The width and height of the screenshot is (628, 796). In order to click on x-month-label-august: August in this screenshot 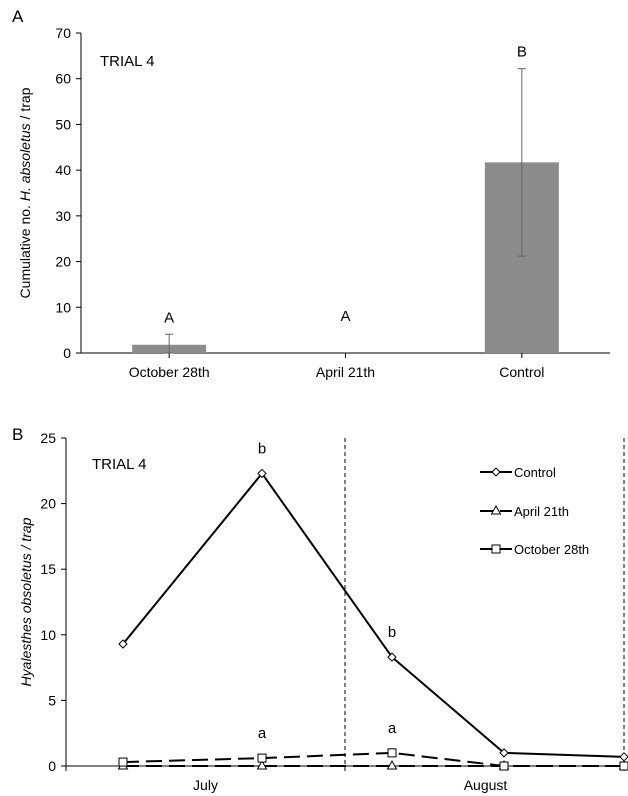, I will do `click(486, 785)`.